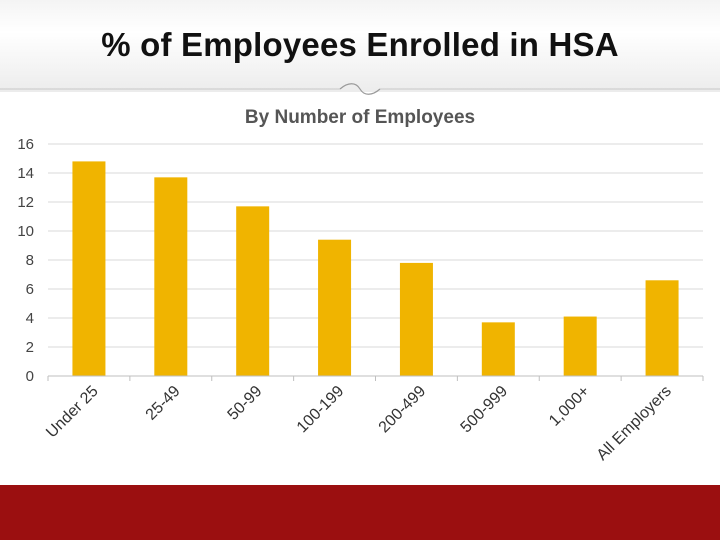 This screenshot has height=540, width=720. Describe the element at coordinates (403, 410) in the screenshot. I see `category-label: 200-499` at that location.